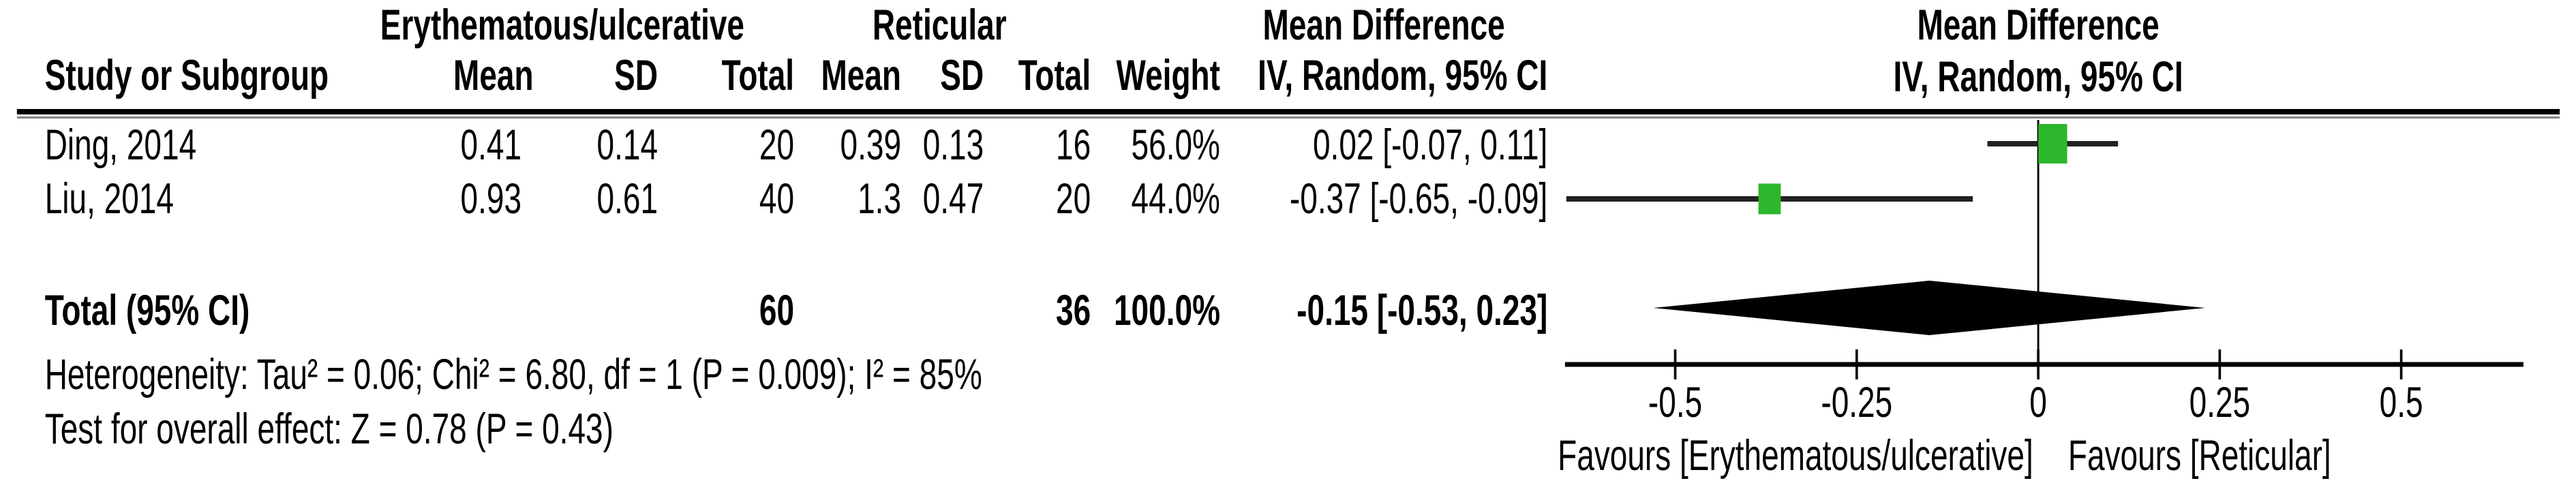 The height and width of the screenshot is (500, 2576). Describe the element at coordinates (880, 198) in the screenshot. I see `mean-2-value: 1.3` at that location.